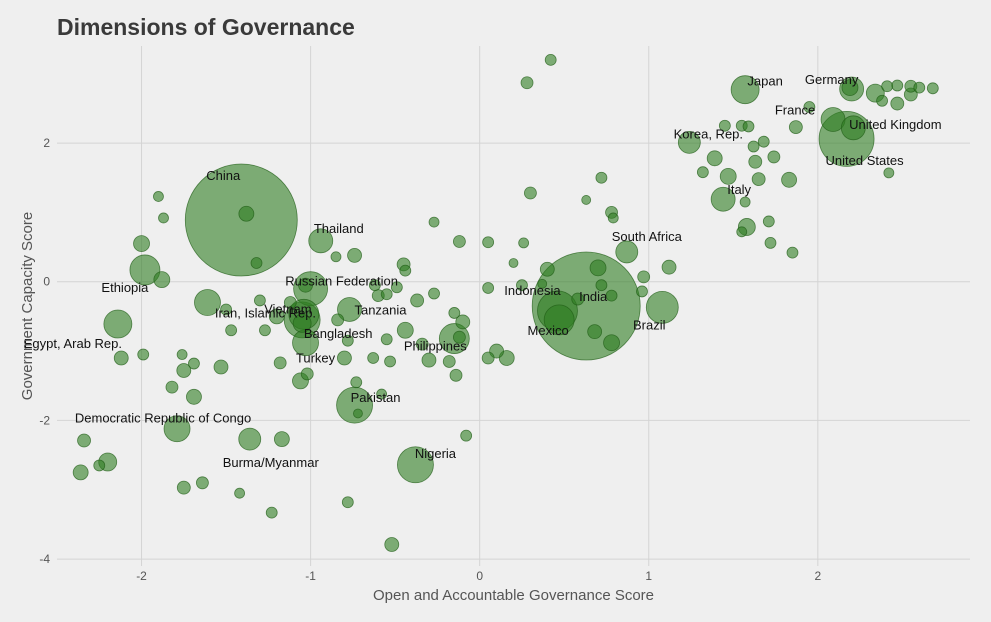 The image size is (991, 622). What do you see at coordinates (310, 576) in the screenshot?
I see `x-tick-label: -1` at bounding box center [310, 576].